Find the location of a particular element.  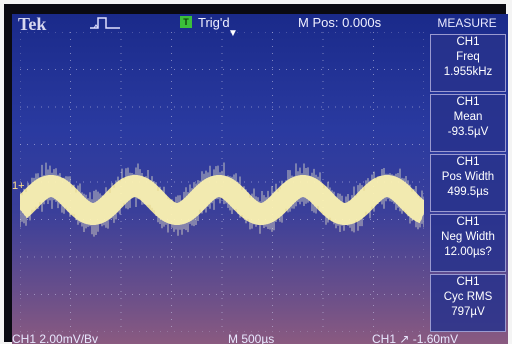

measurement-neg-width: CH1 Neg Width 12.00µs? is located at coordinates (468, 243).